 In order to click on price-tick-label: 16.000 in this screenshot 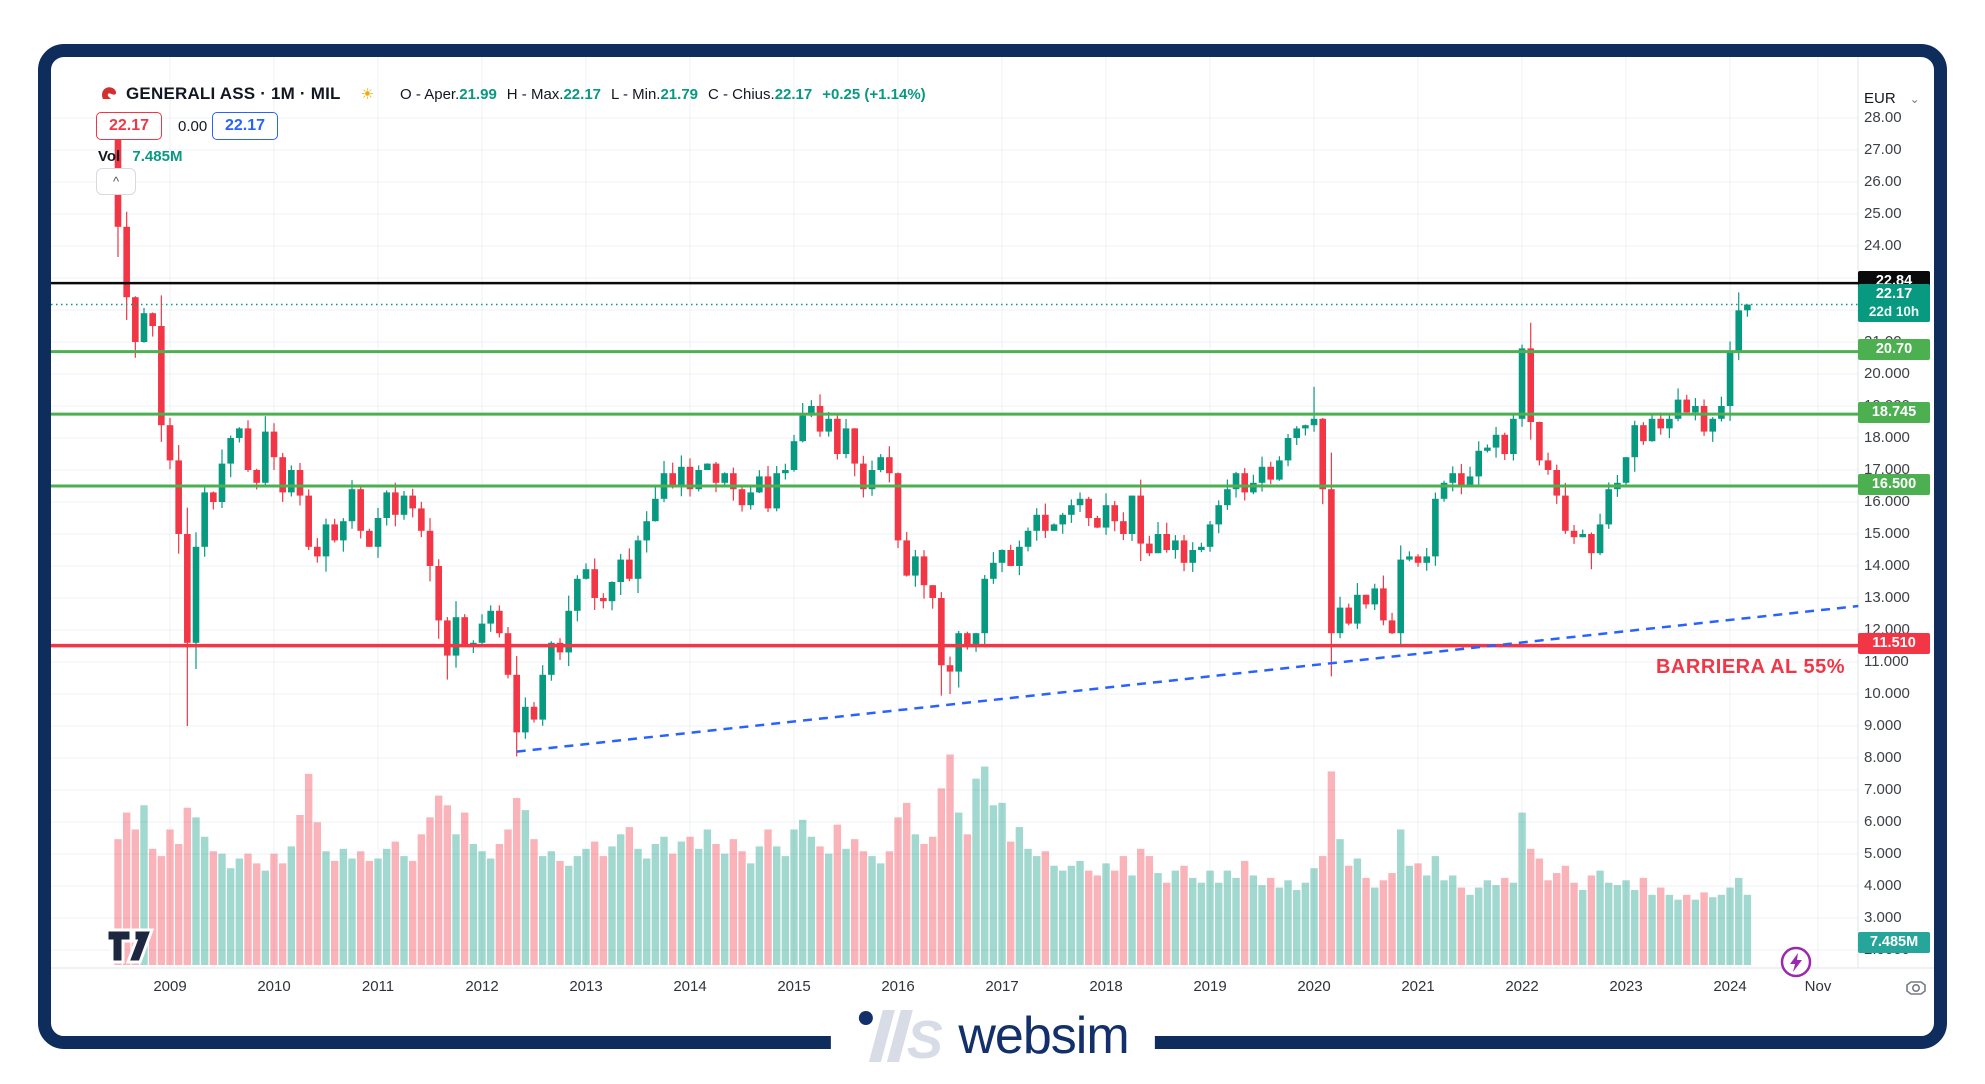, I will do `click(1887, 501)`.